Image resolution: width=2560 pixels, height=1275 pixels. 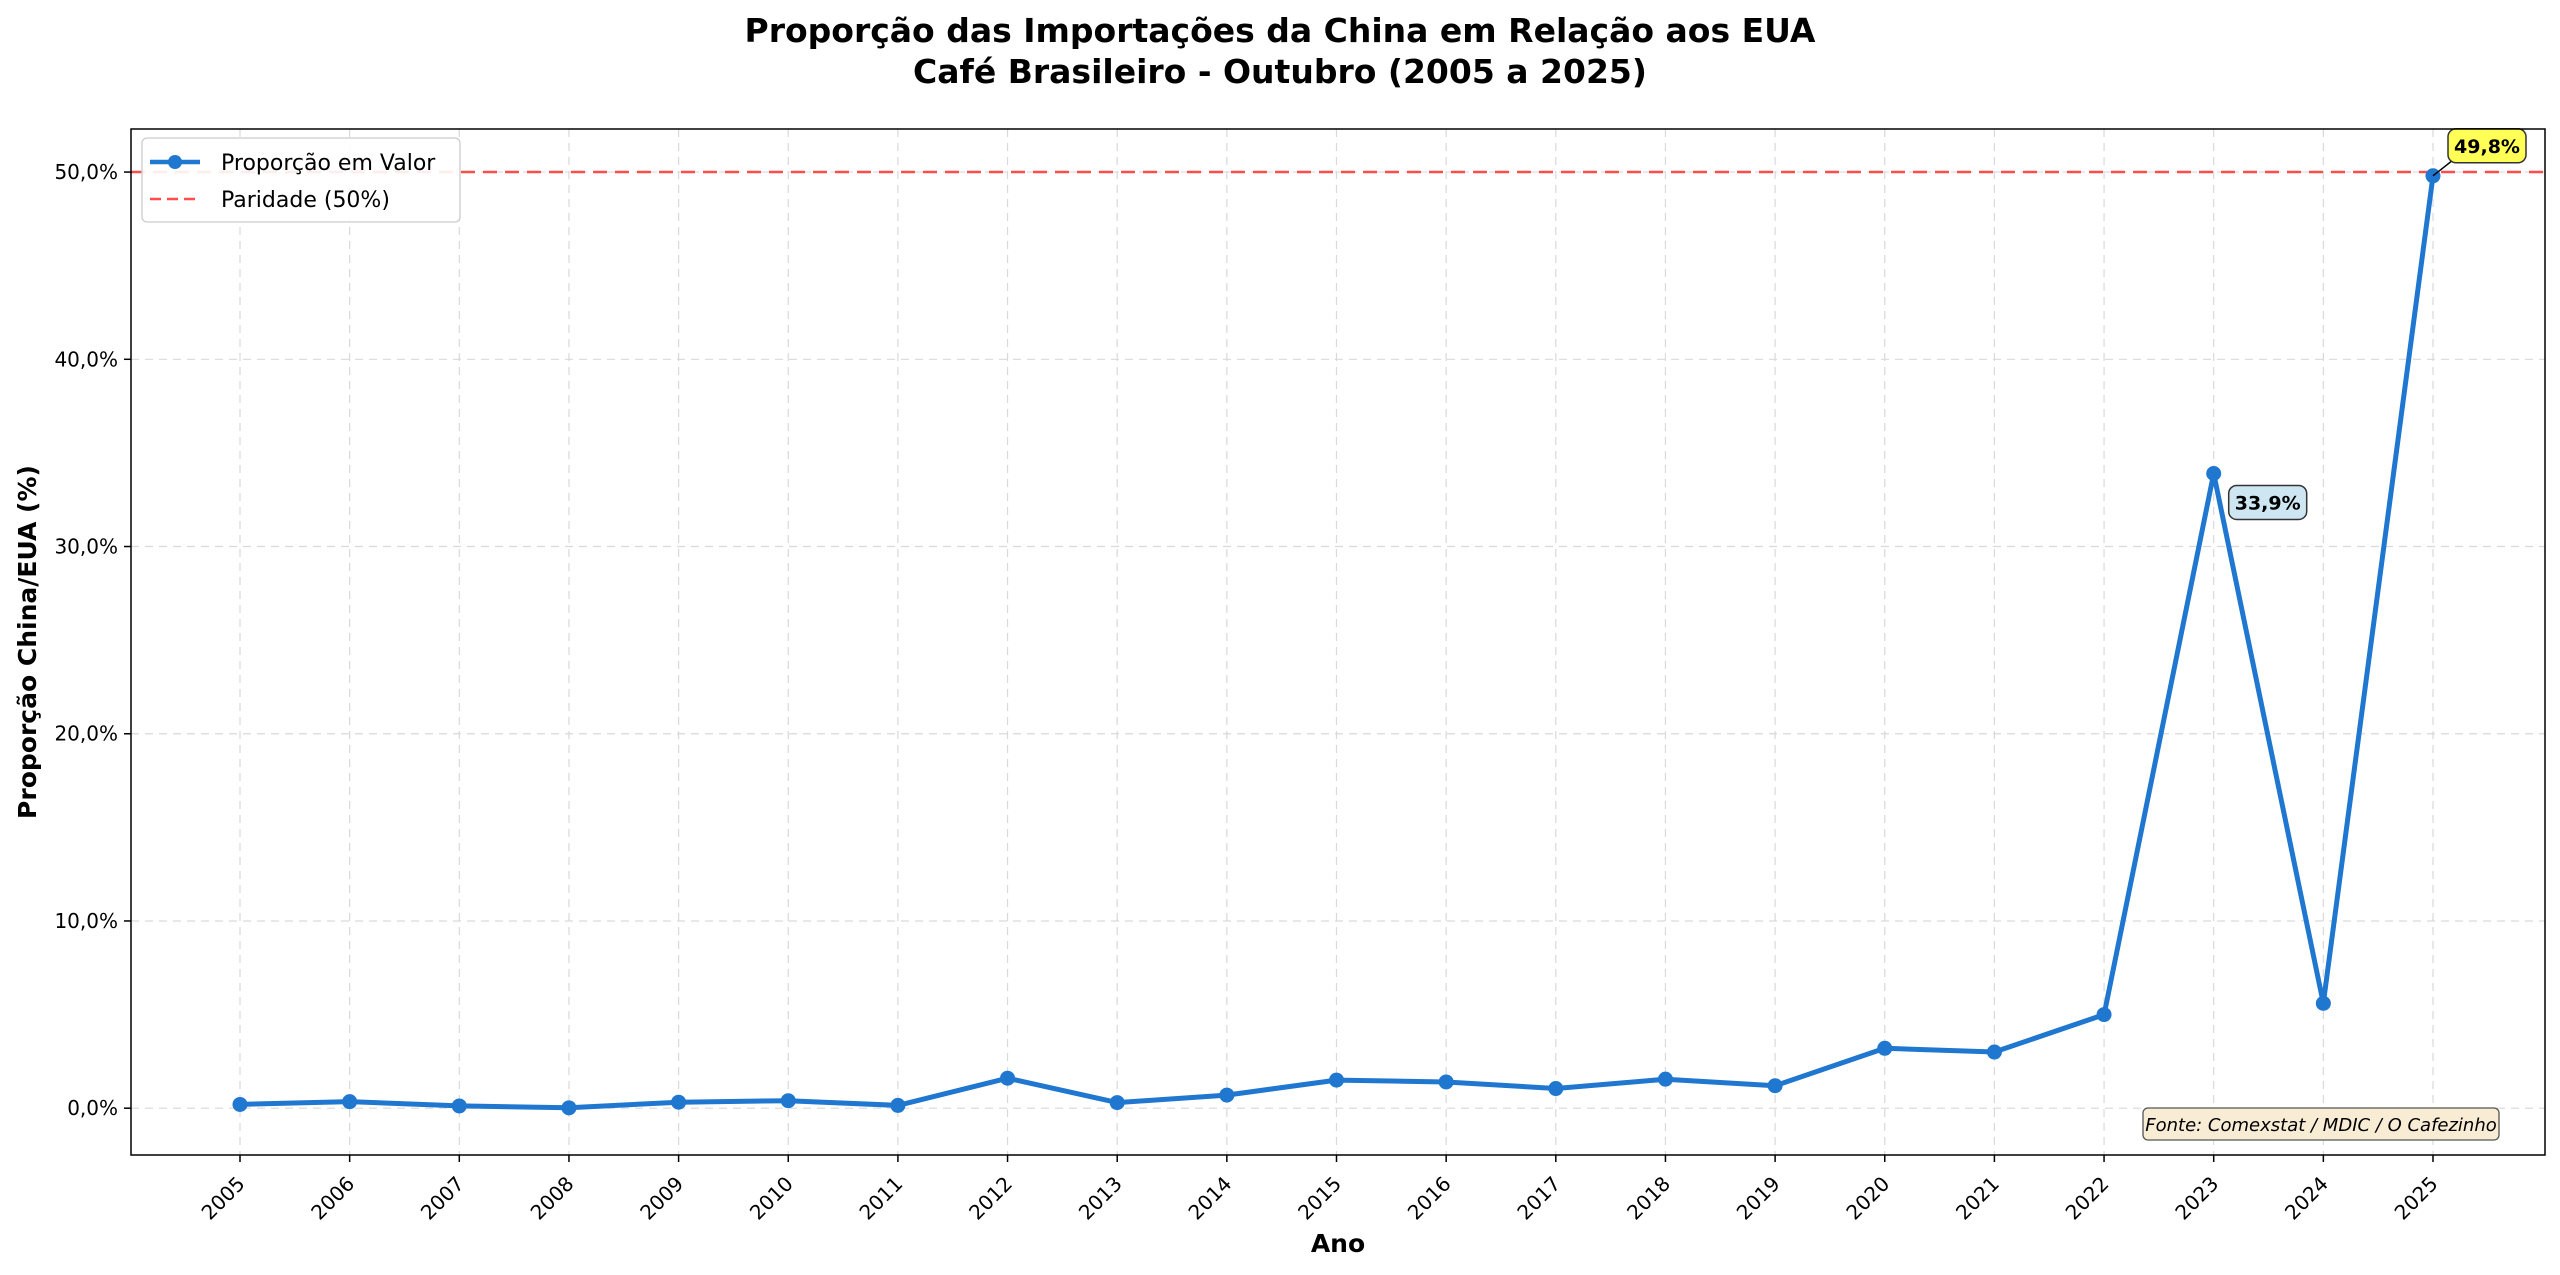 I want to click on x-tick-label: 2024, so click(x=2306, y=1198).